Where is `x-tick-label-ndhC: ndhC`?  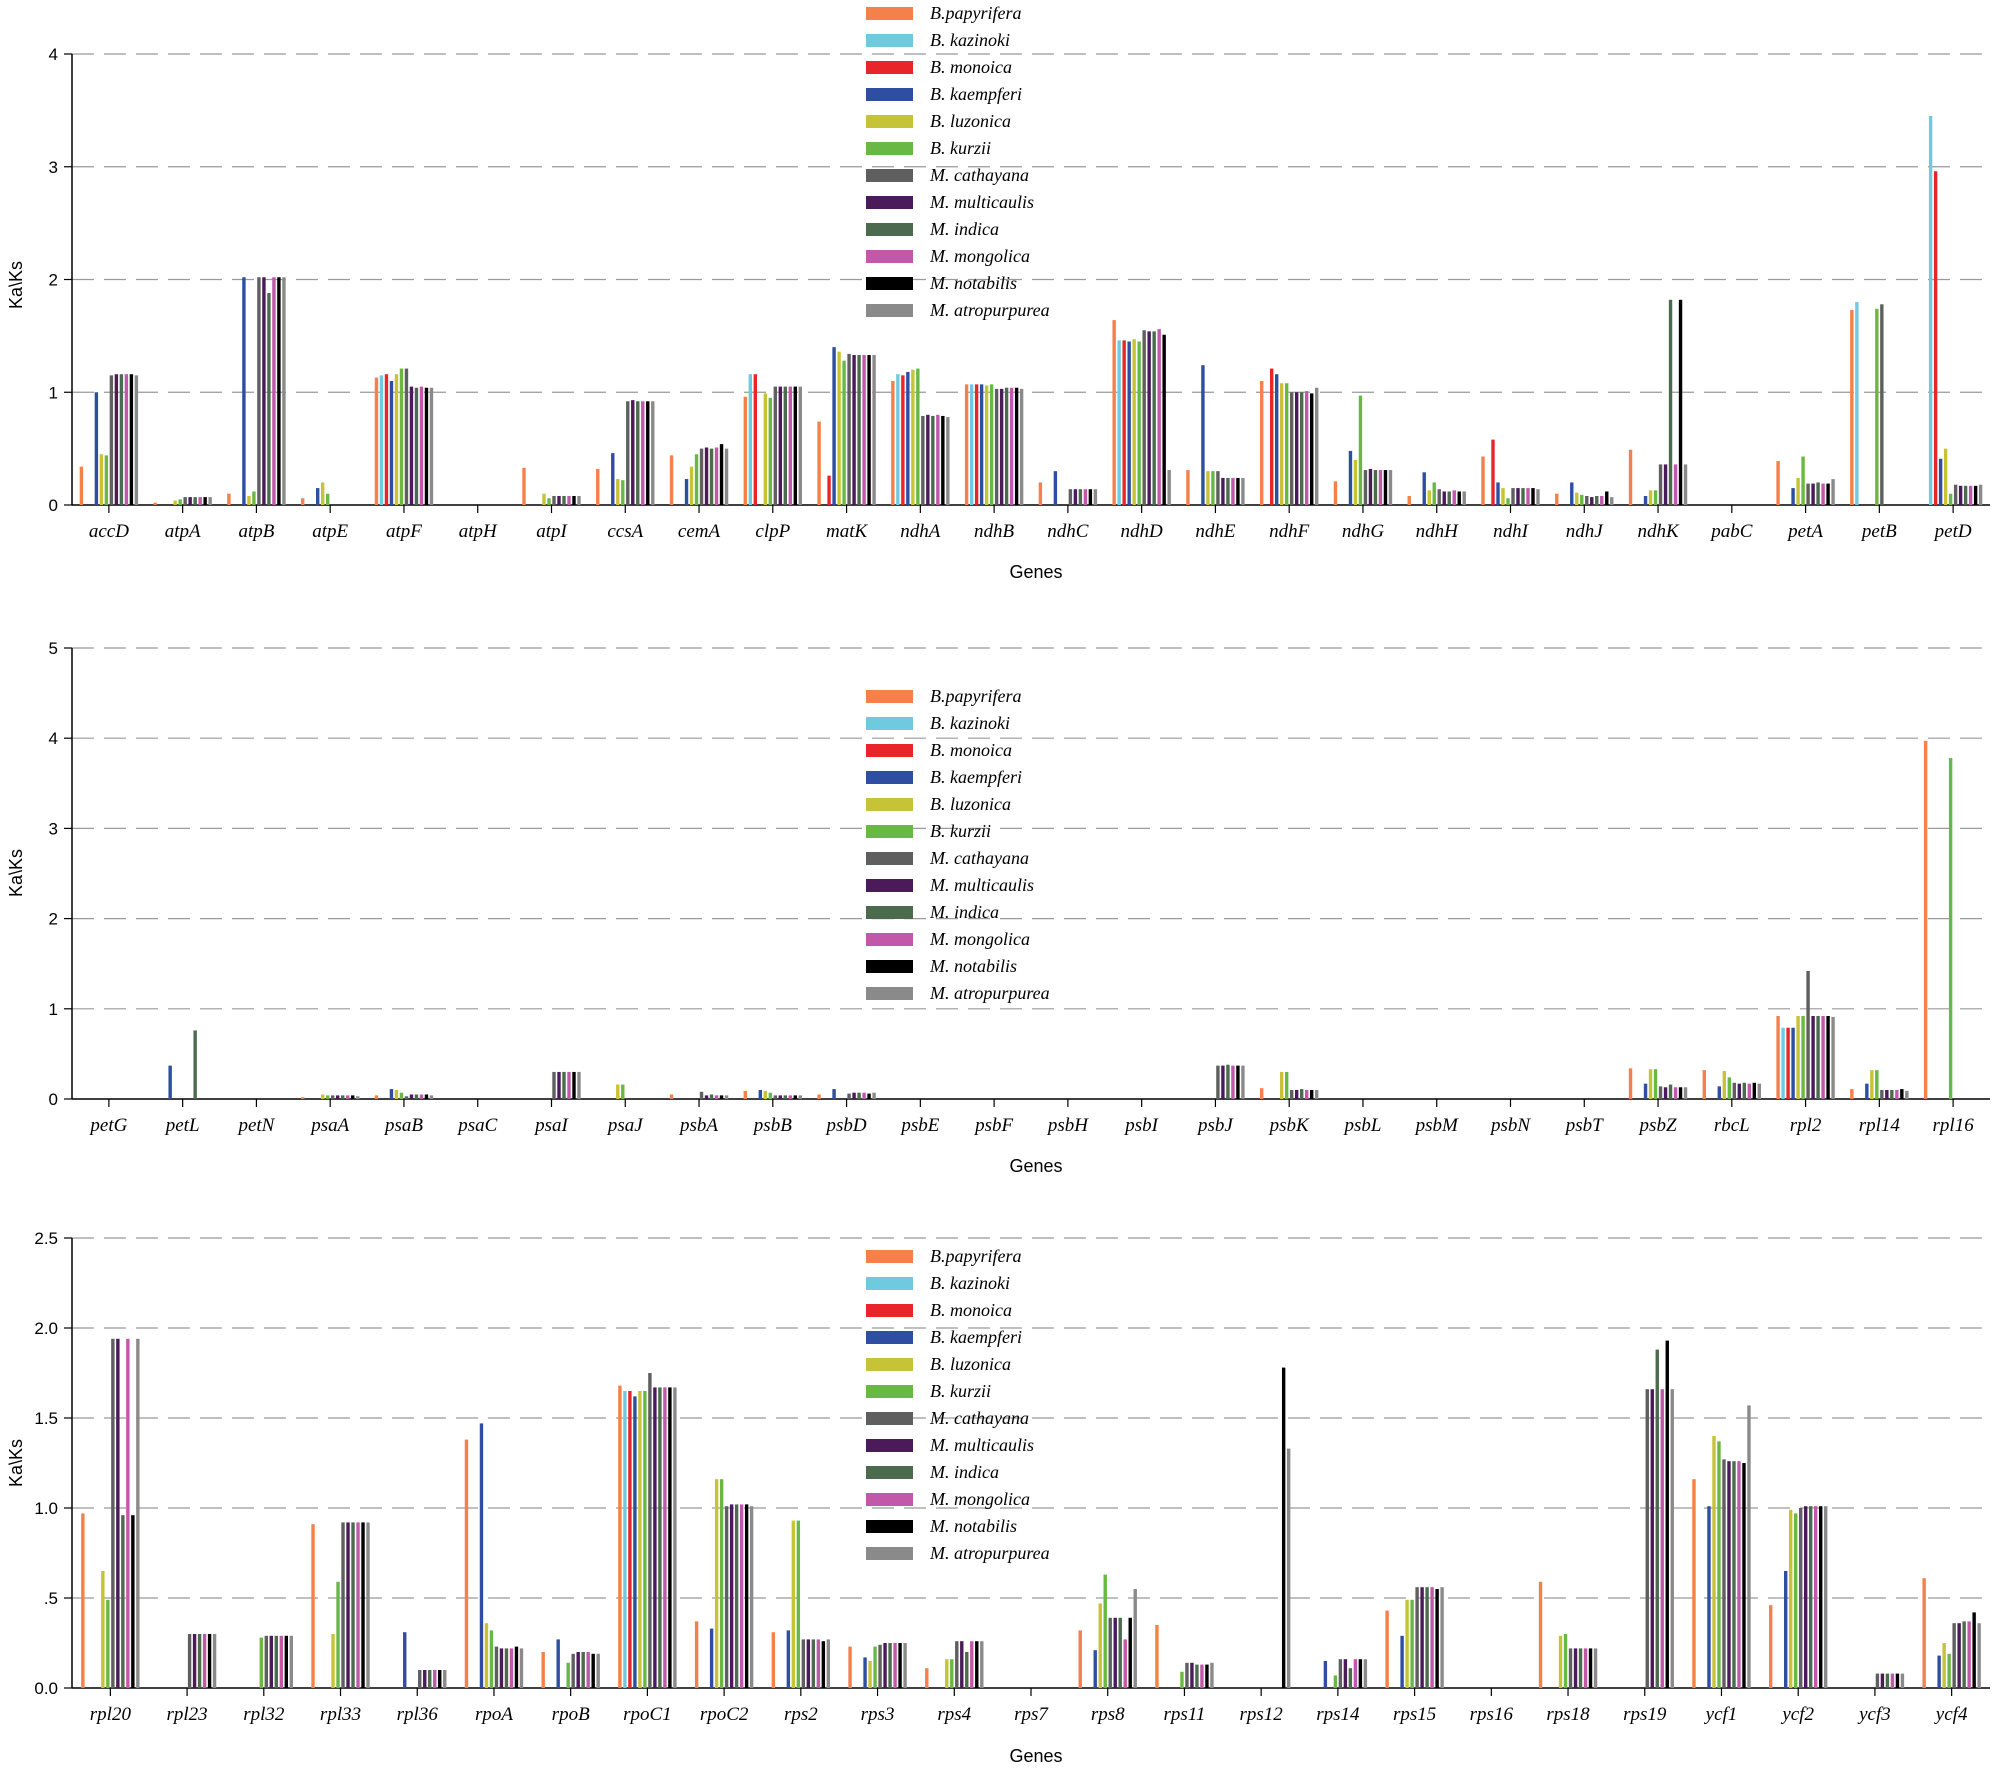 x-tick-label-ndhC: ndhC is located at coordinates (1068, 531).